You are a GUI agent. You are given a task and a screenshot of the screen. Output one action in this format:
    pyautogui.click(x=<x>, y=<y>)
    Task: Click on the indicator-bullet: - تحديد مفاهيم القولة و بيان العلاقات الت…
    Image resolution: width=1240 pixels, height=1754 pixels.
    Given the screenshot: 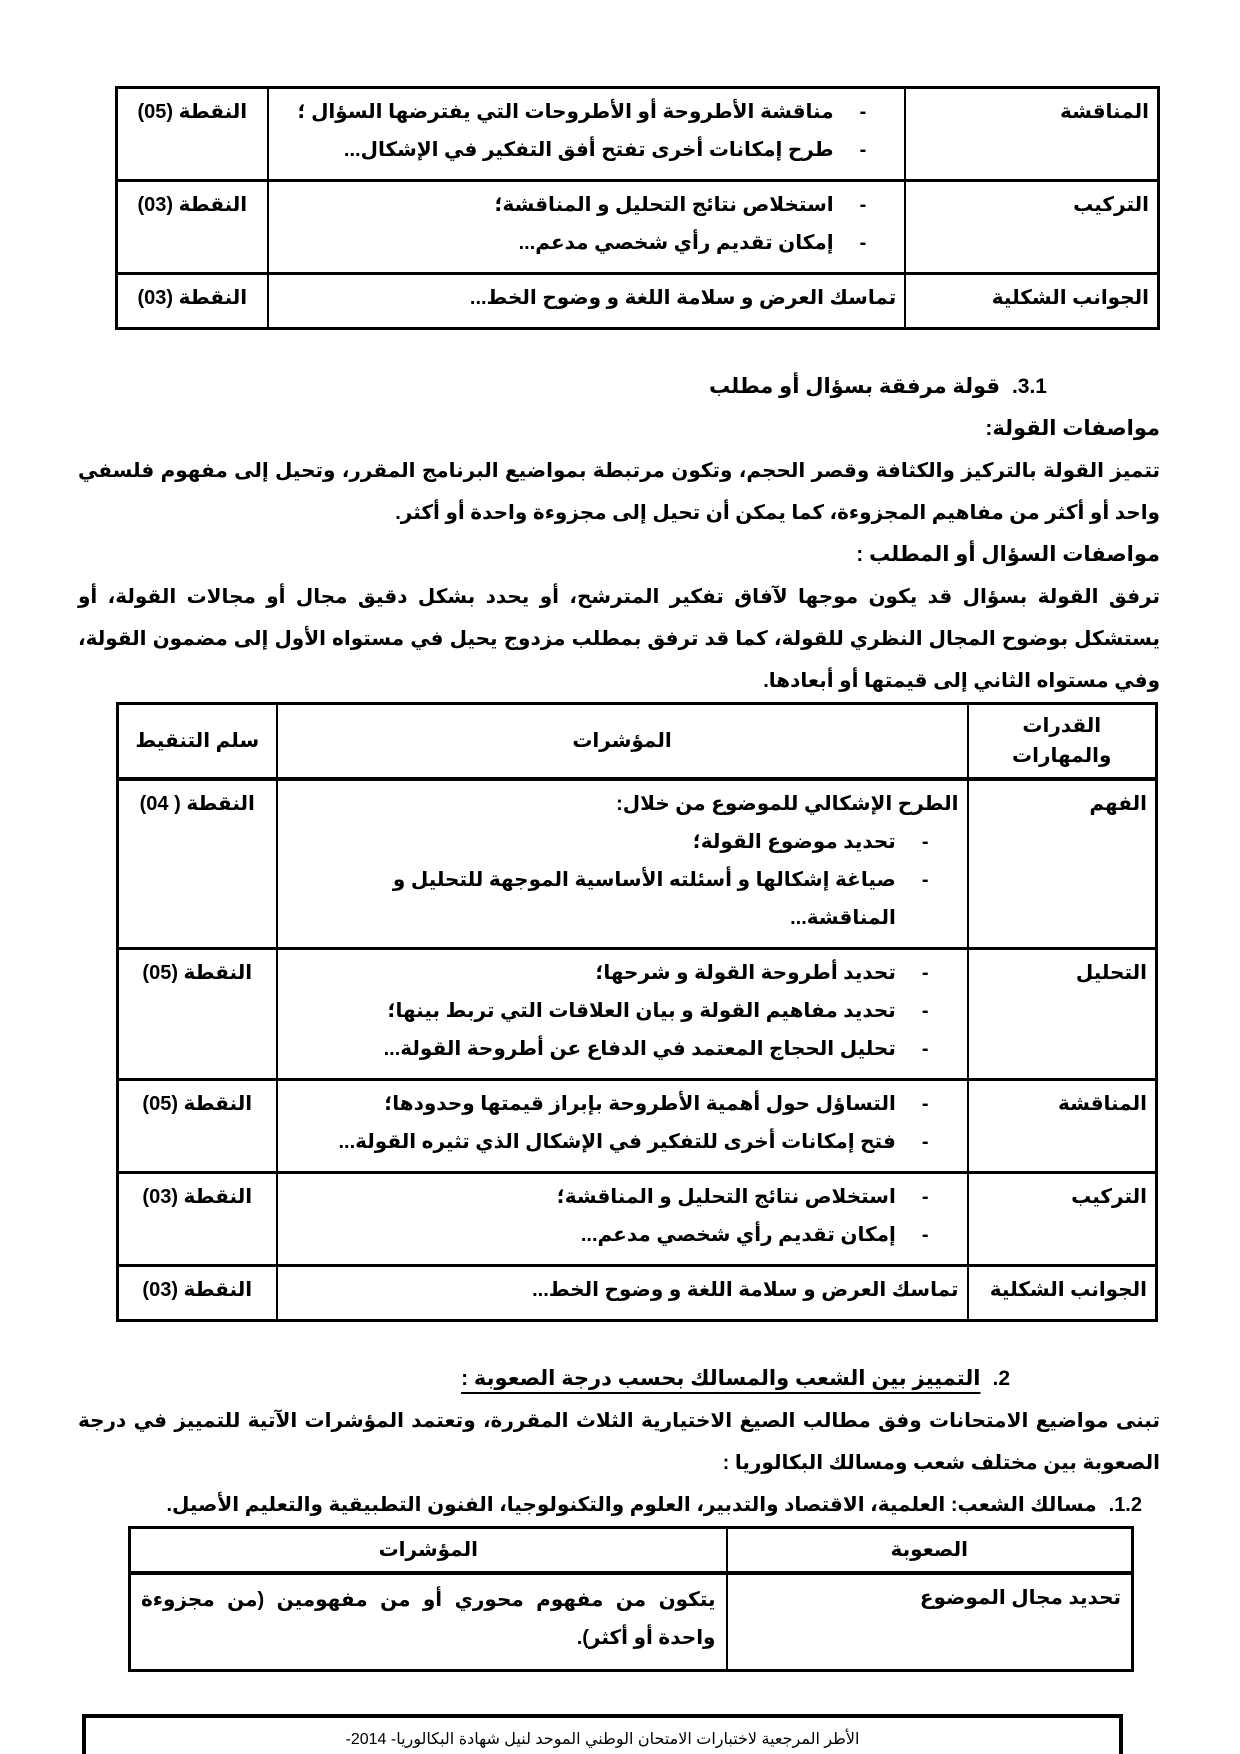 What is the action you would take?
    pyautogui.click(x=622, y=1011)
    